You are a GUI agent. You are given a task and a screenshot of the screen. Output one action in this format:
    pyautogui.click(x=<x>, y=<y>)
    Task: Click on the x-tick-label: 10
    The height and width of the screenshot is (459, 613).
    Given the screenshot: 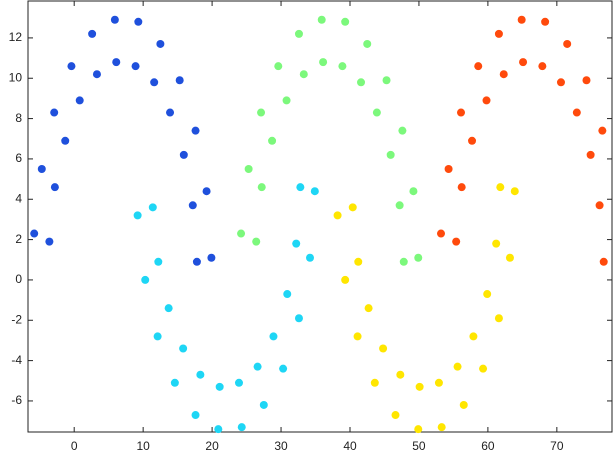 What is the action you would take?
    pyautogui.click(x=143, y=446)
    